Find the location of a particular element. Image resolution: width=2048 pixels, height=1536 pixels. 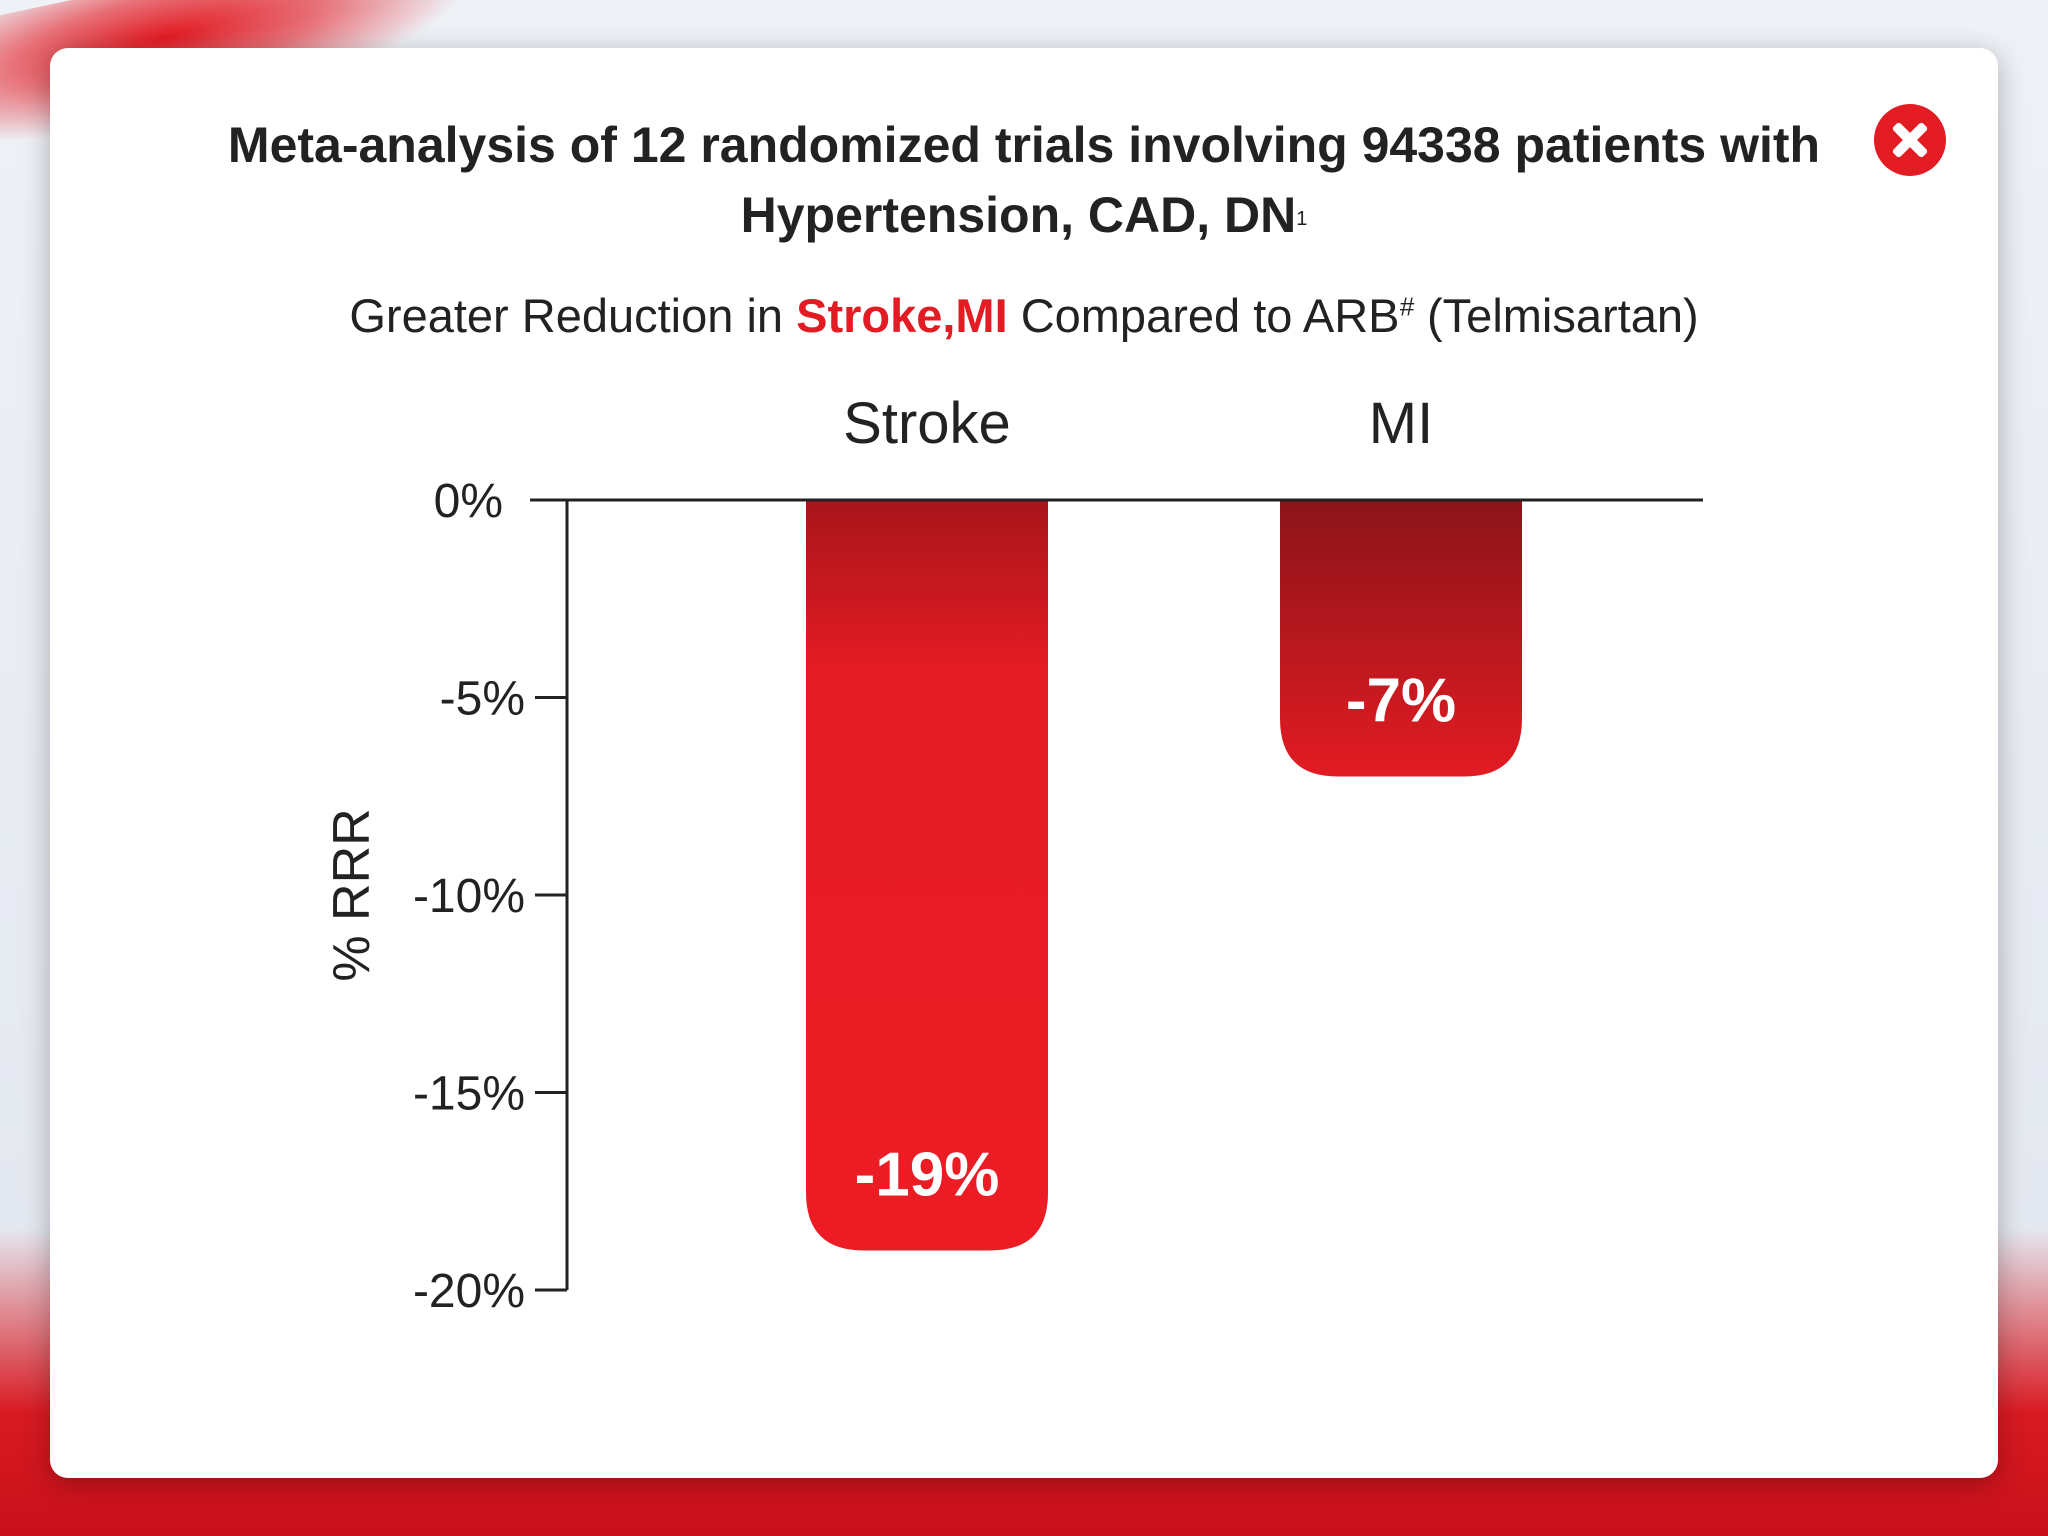

subtitle-superscript: # is located at coordinates (1406, 306).